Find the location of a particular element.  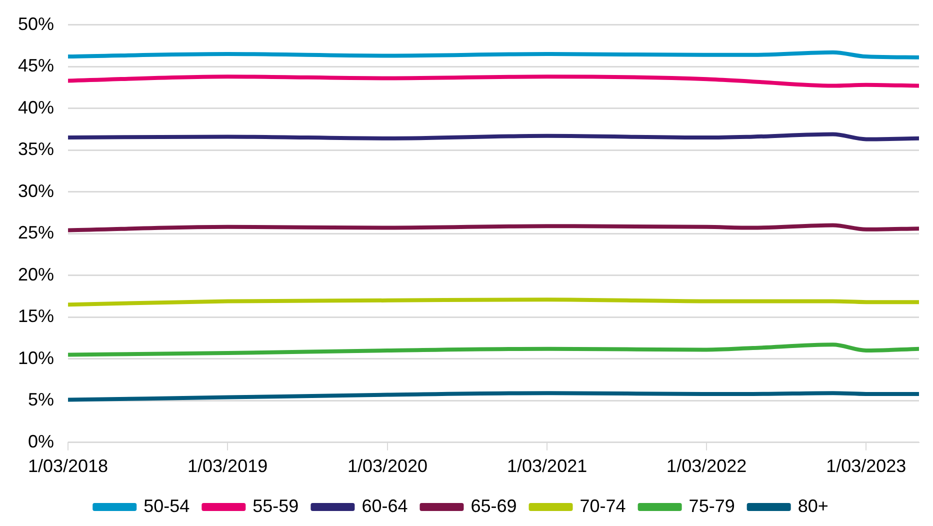

x-tick-label: 1/03/2020 is located at coordinates (387, 466).